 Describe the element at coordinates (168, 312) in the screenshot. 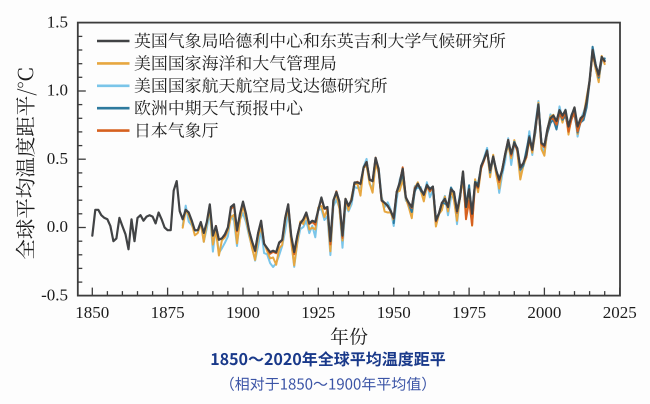

I see `svg-text: 1875` at that location.